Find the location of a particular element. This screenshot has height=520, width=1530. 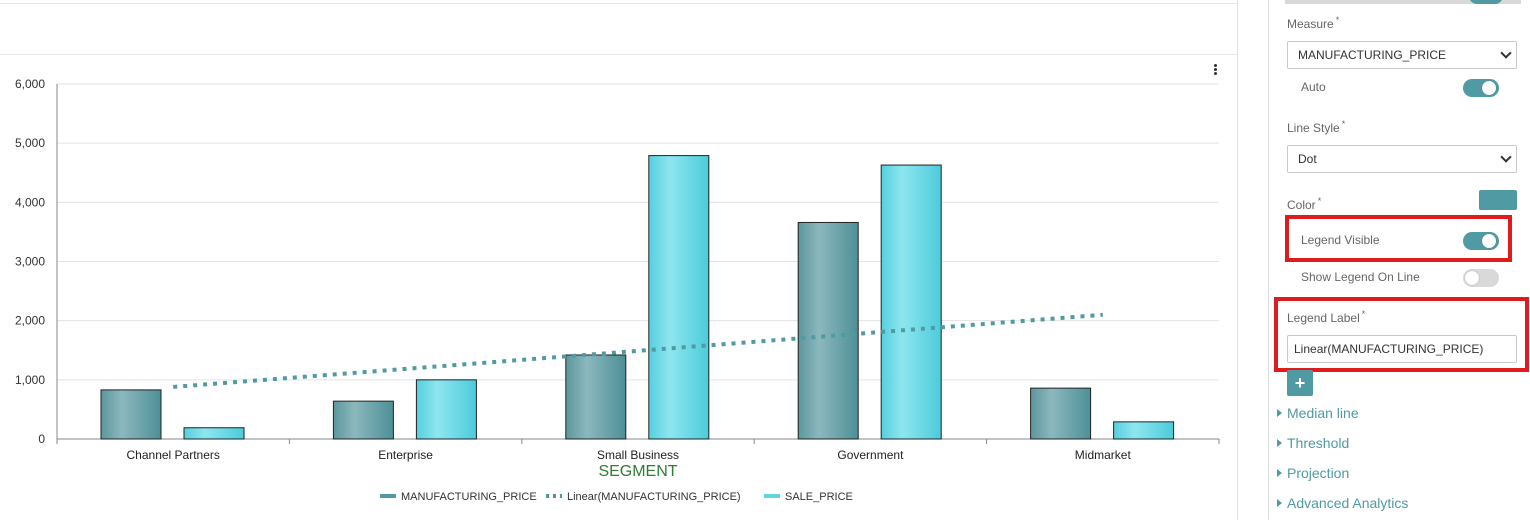

x-axis-title: SEGMENT is located at coordinates (637, 471).